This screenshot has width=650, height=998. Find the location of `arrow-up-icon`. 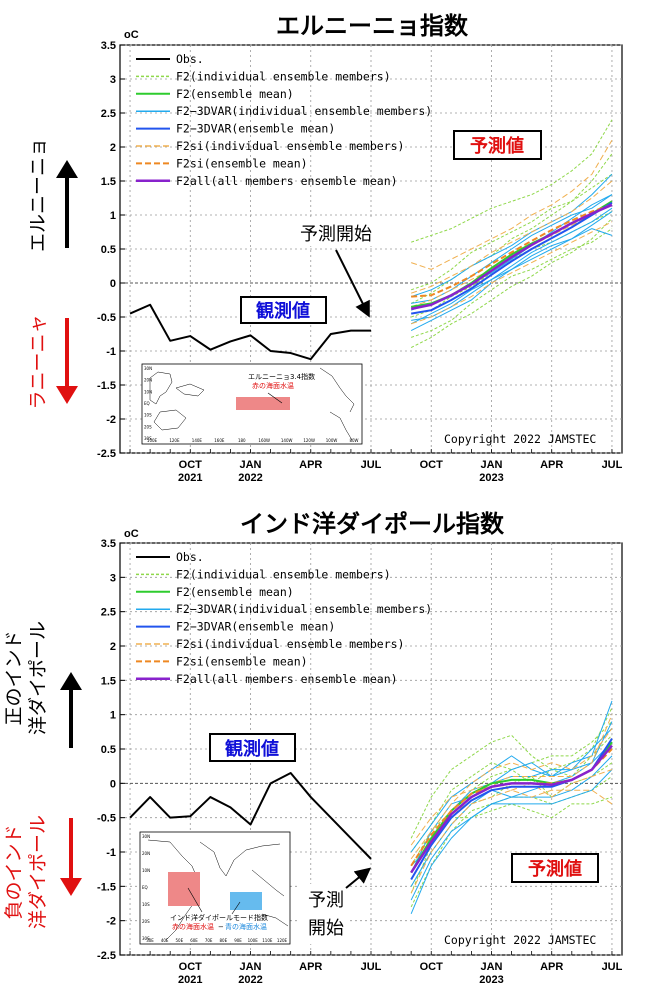

arrow-up-icon is located at coordinates (67, 169).